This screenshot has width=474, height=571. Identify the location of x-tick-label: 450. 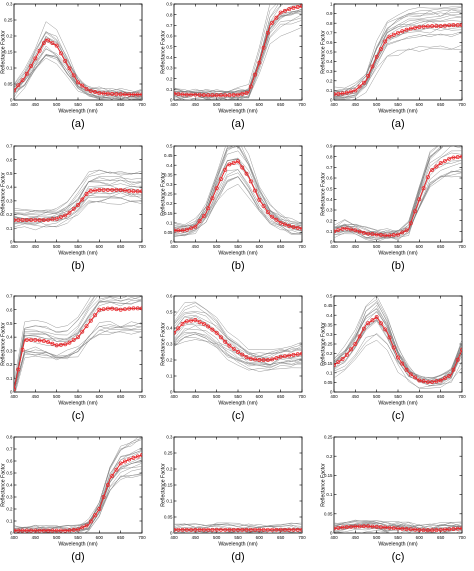
(36, 246).